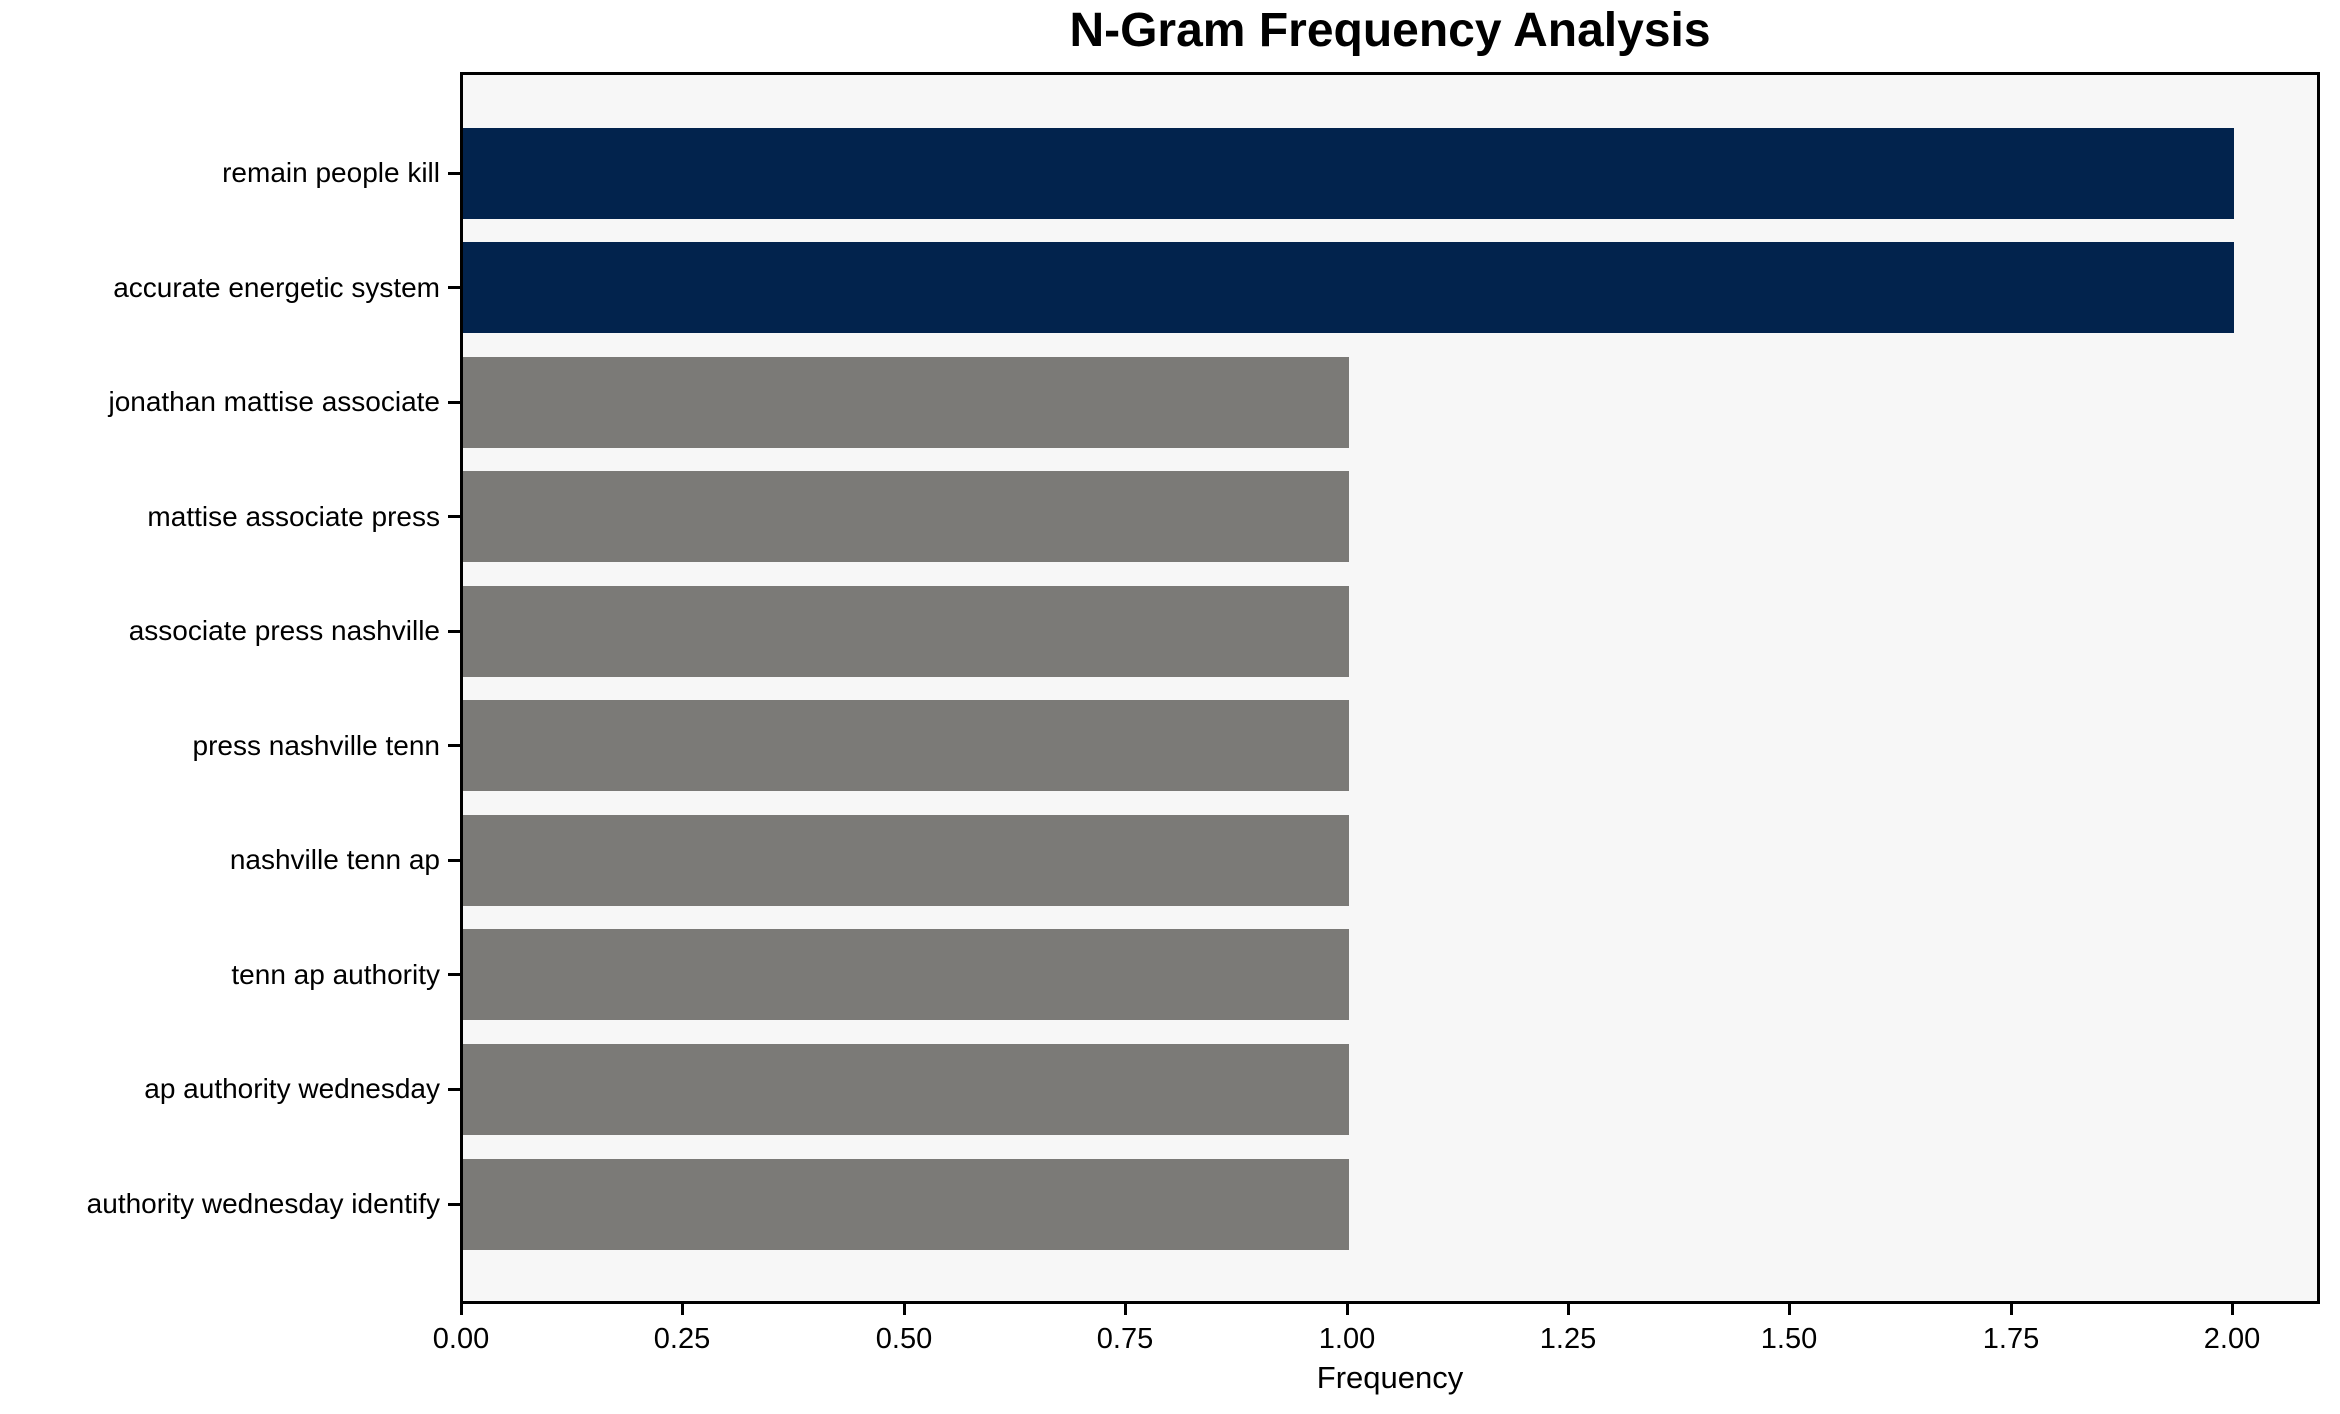  I want to click on bar-jonathan-mattise-associate, so click(906, 402).